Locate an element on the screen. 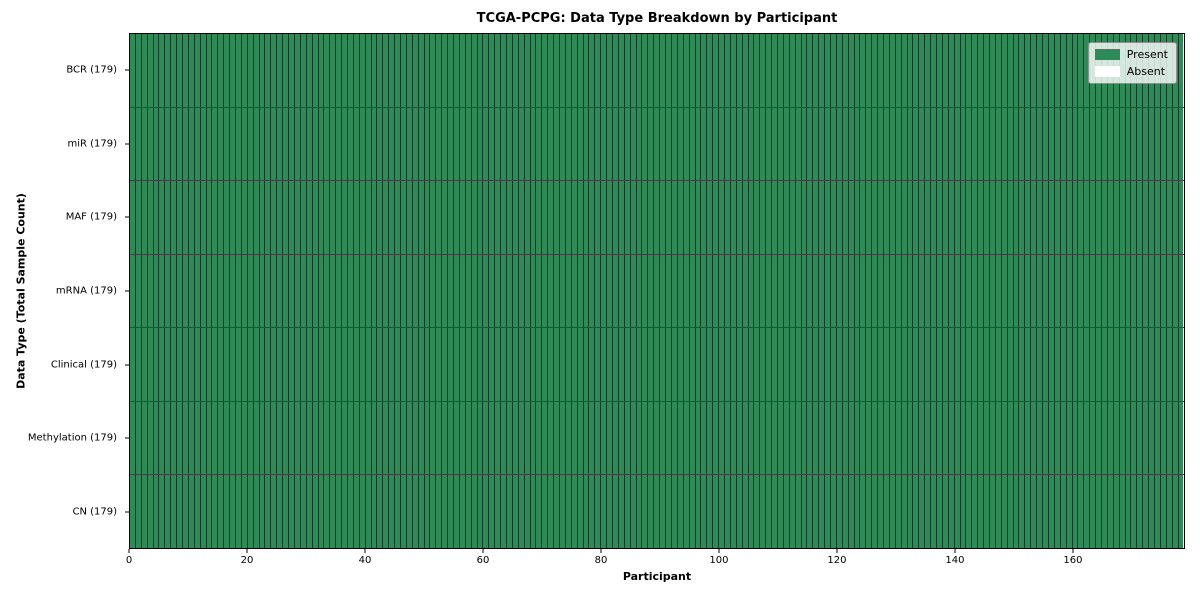  heatmap-row-CN is located at coordinates (657, 512).